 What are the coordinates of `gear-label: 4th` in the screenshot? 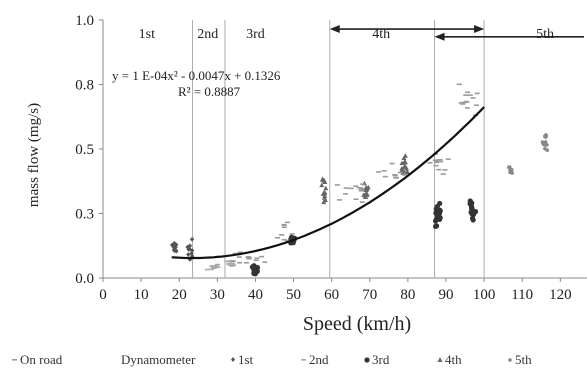 It's located at (381, 34).